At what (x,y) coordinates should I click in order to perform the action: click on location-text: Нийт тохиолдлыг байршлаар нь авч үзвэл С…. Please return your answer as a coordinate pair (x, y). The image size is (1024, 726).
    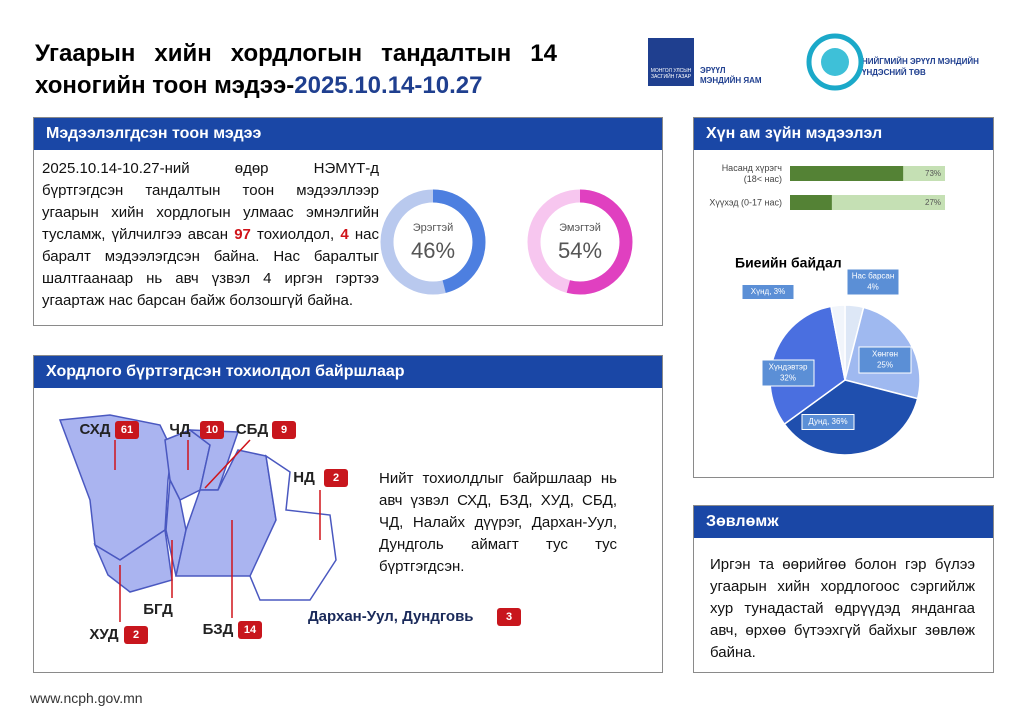
    Looking at the image, I should click on (498, 522).